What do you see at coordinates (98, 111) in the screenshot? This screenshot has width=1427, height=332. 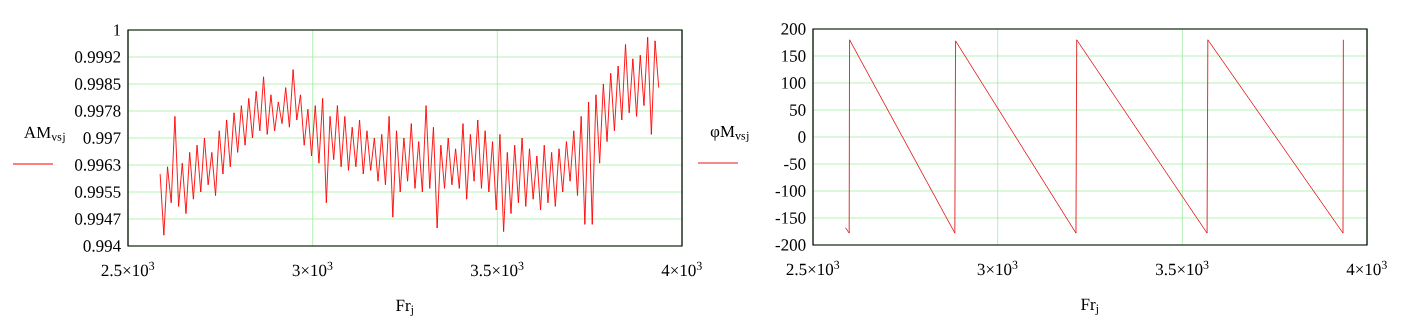 I see `y-tick-label: 0.9978` at bounding box center [98, 111].